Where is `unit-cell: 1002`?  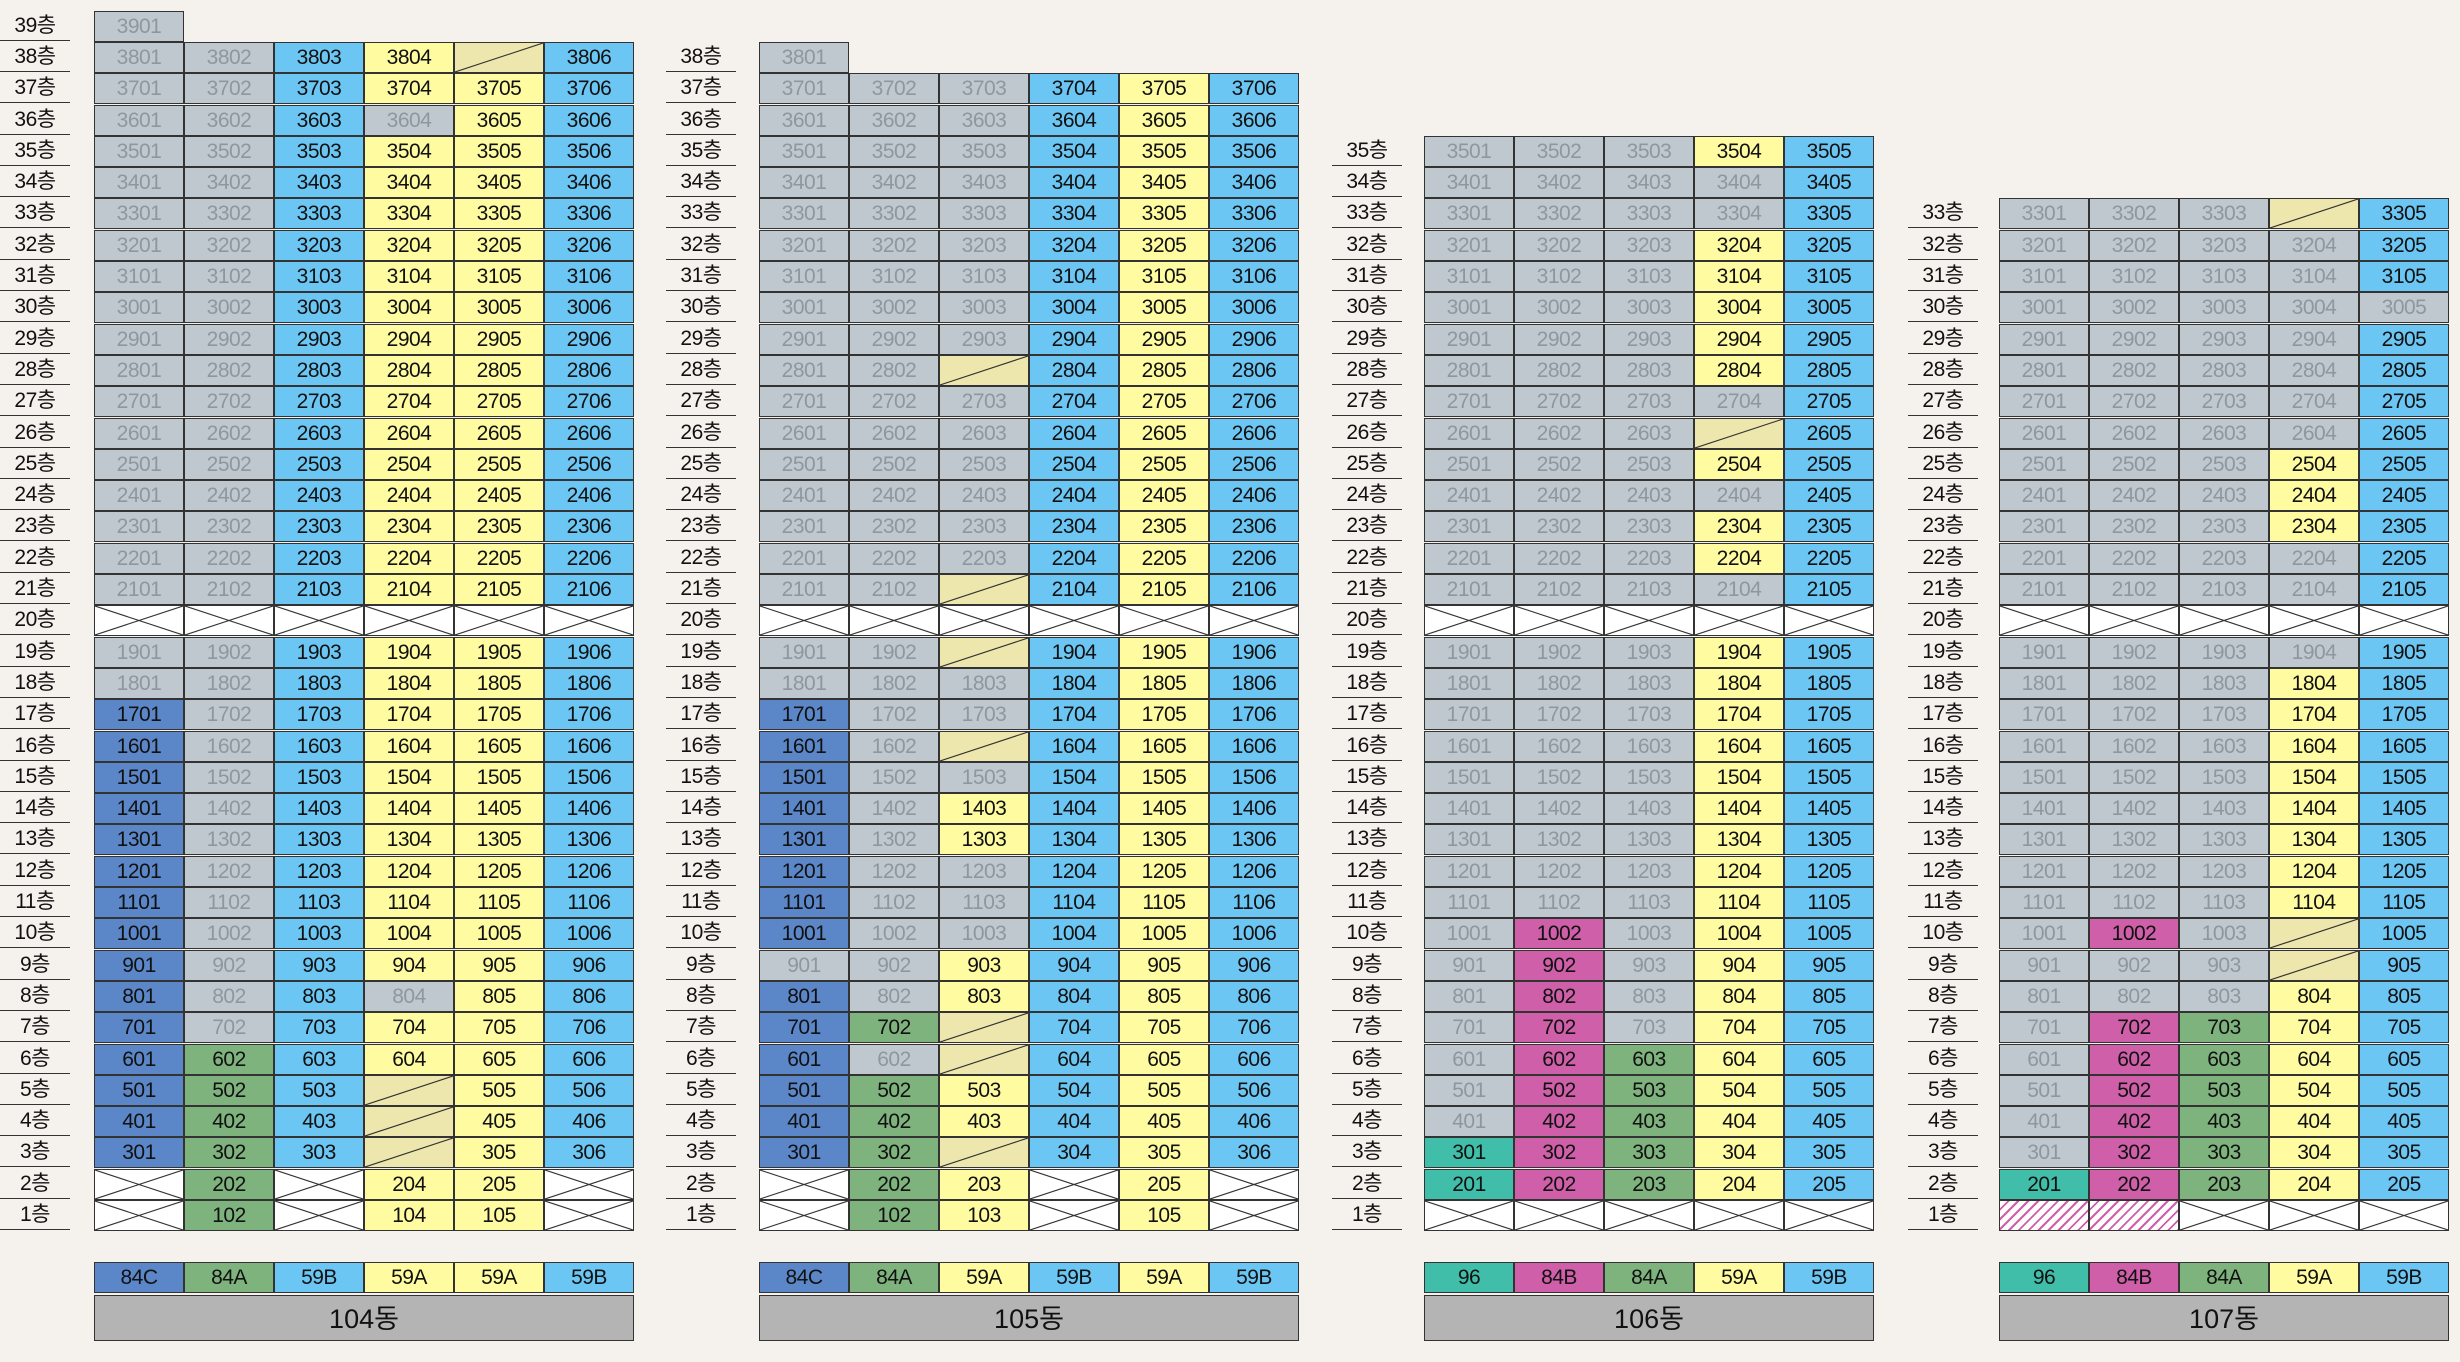 unit-cell: 1002 is located at coordinates (1559, 934).